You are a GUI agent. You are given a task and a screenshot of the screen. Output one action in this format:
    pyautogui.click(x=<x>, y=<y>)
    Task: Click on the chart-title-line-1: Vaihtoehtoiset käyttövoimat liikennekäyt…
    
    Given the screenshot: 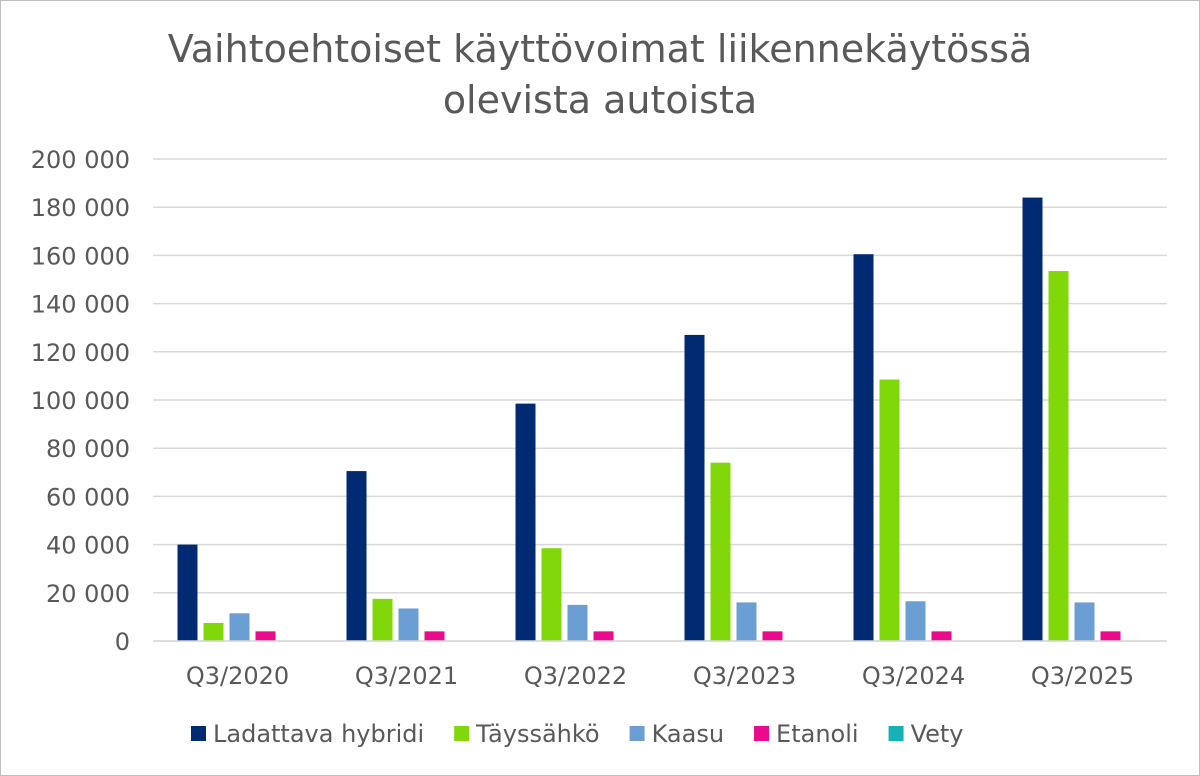 What is the action you would take?
    pyautogui.click(x=600, y=49)
    